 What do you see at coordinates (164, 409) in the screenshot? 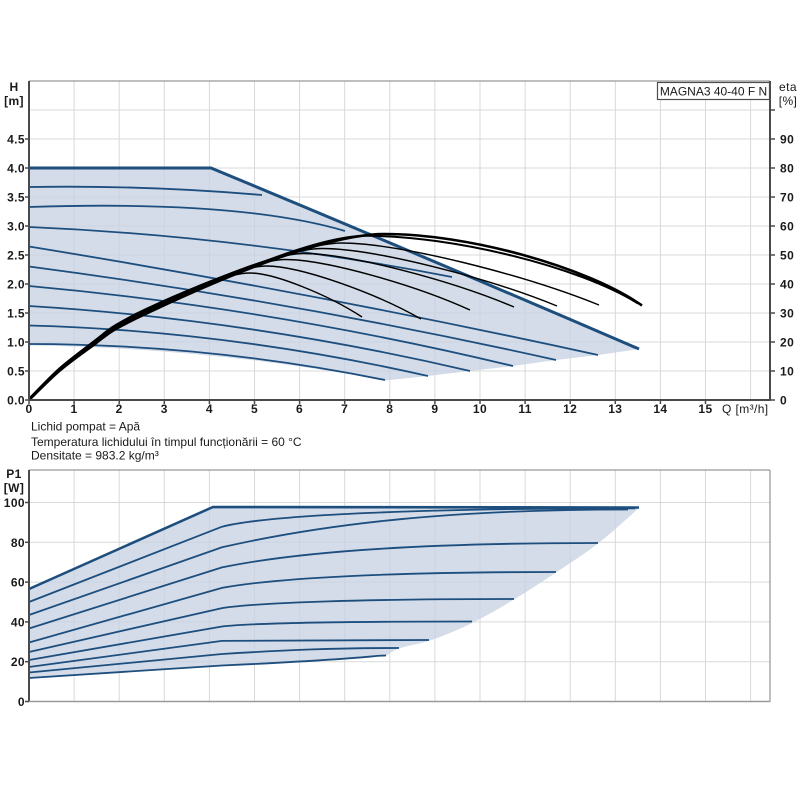
I see `svg-text: 3` at bounding box center [164, 409].